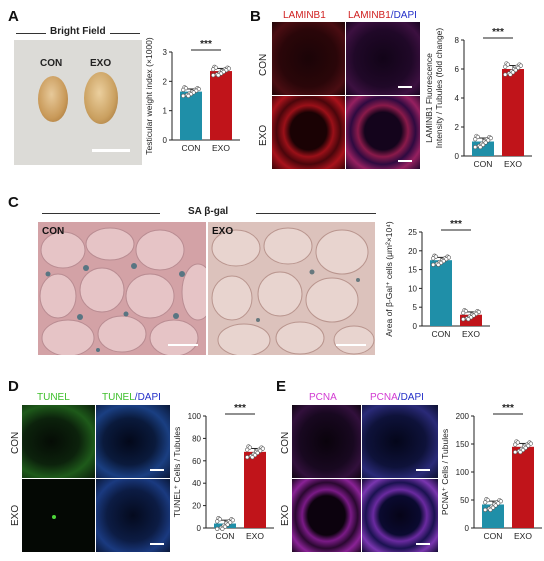 This screenshot has width=544, height=561. Describe the element at coordinates (467, 528) in the screenshot. I see `chart-e-ytick-label: 0` at that location.